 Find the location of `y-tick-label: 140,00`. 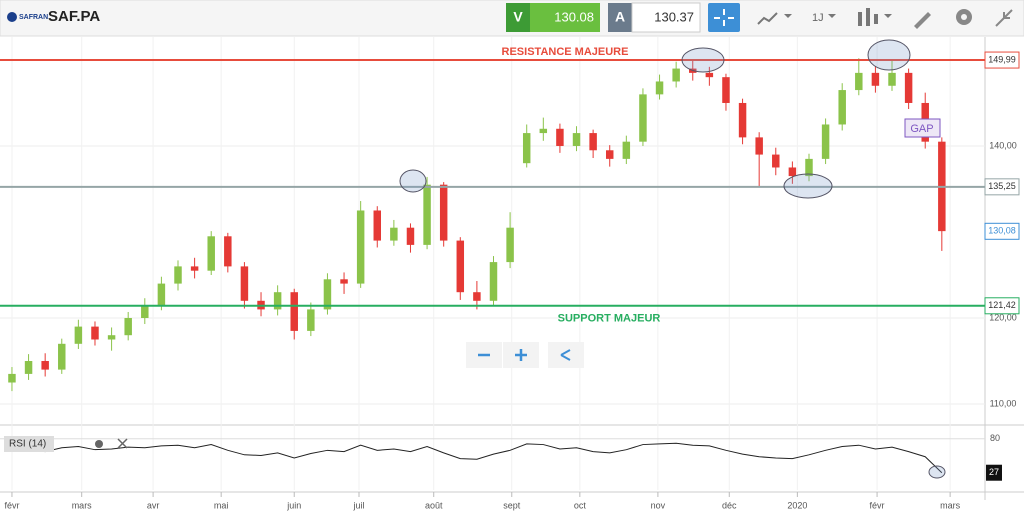

y-tick-label: 140,00 is located at coordinates (1003, 145).